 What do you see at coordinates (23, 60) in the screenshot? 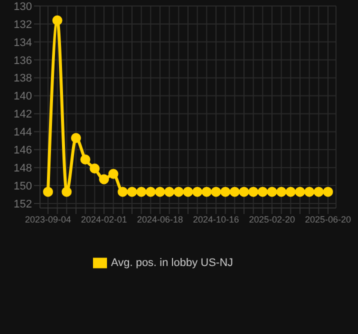
I see `y-tick-label: 136` at bounding box center [23, 60].